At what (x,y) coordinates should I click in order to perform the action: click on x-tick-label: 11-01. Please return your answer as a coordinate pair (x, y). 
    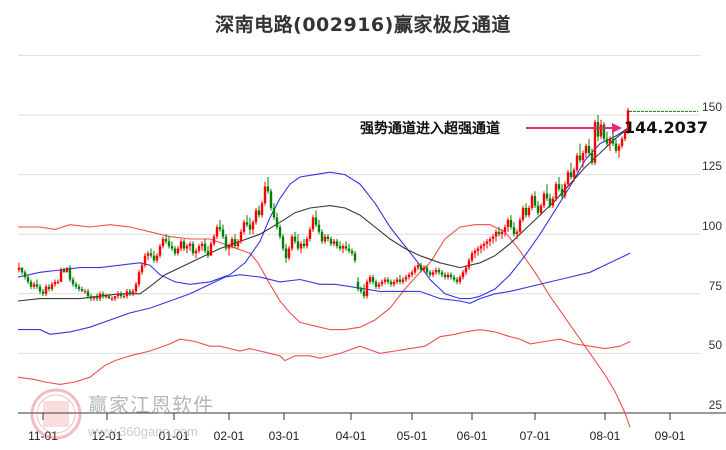
    Looking at the image, I should click on (43, 436).